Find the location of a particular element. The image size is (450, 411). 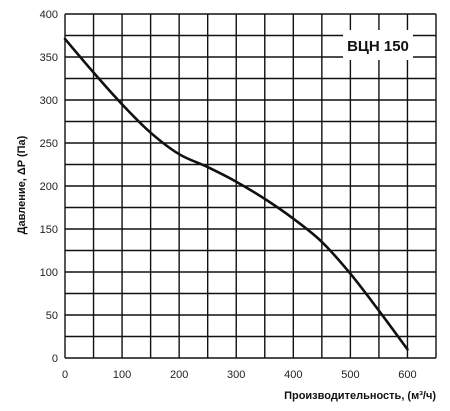

x-tick-label: 200 is located at coordinates (179, 375).